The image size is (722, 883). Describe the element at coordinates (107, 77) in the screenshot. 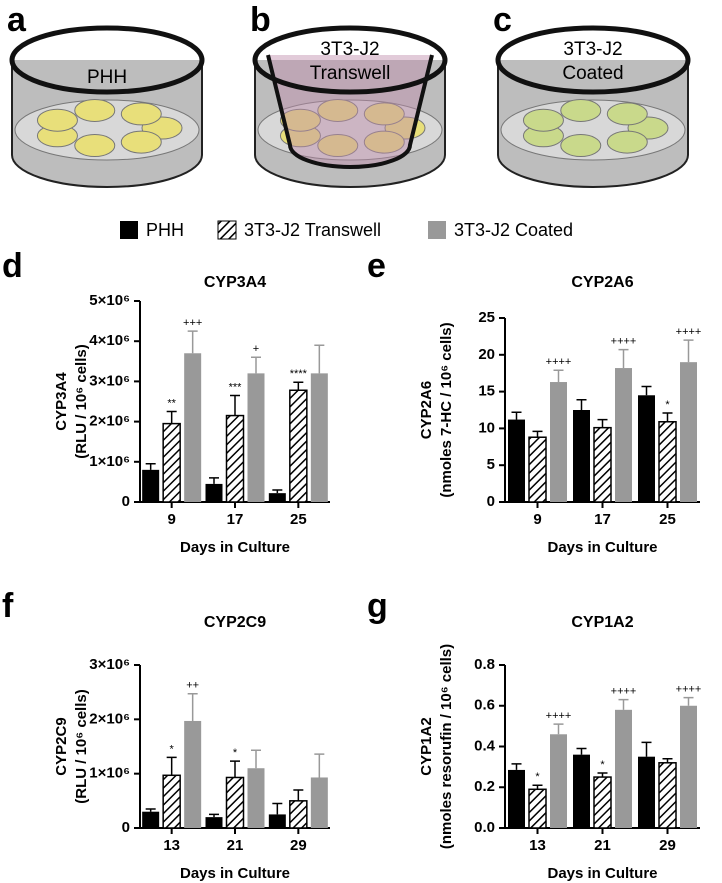

I see `illustration-label: PHH` at that location.